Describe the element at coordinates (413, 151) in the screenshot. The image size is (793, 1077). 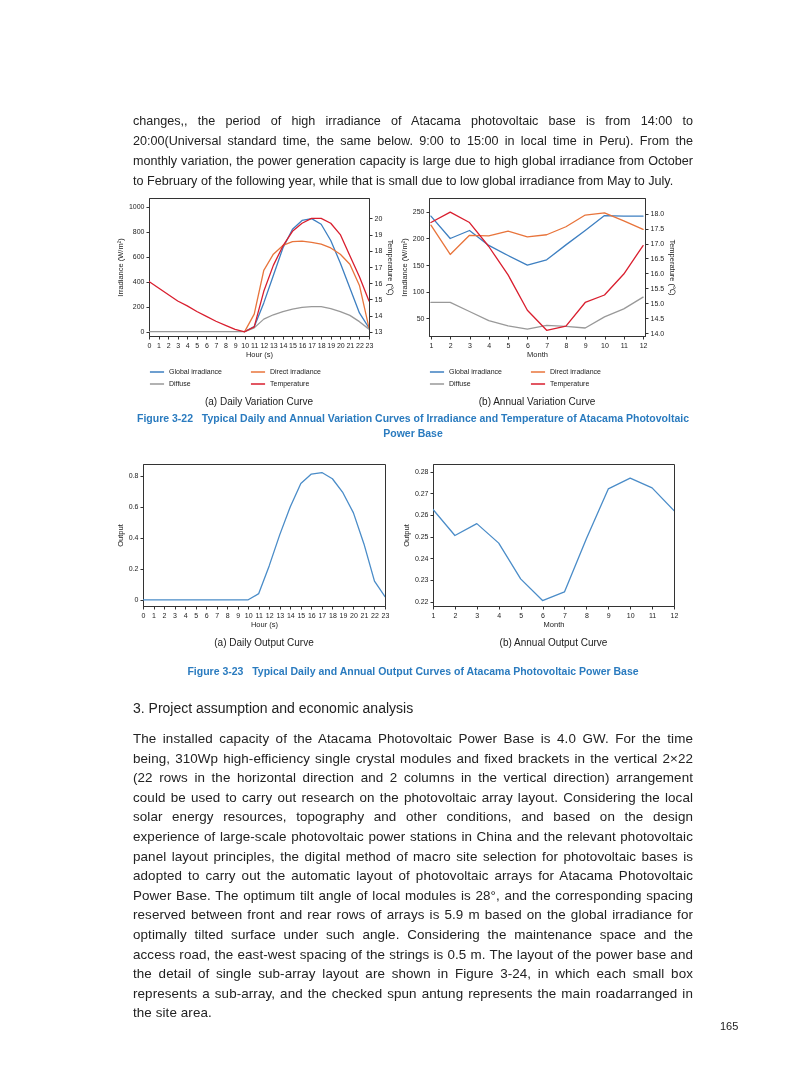
I see `text: changes,, the period of high irradiance of Atacama photovoltaic base is from 14:00 to 20:00(Universal standard time, the same below. 9:00 to 15:00 in local time in Peru). From the monthly variation, the power generation capacity is large due to high global irradiance from October to February of the following year, while that is small due to low global irradiance from May to July.` at that location.